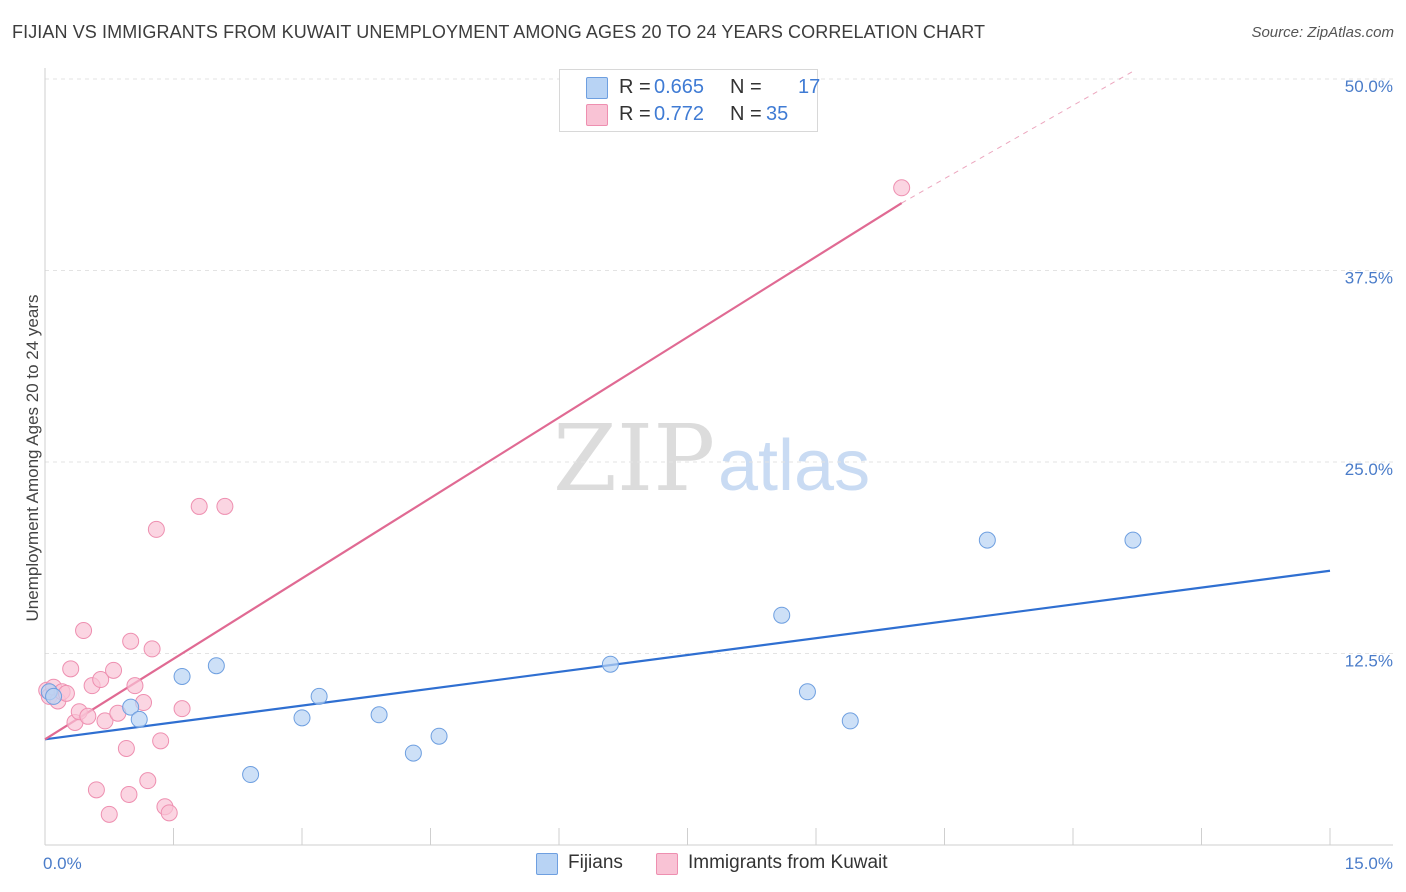 The image size is (1406, 892). Describe the element at coordinates (1017, 137) in the screenshot. I see `kuwait-trend-extension` at that location.